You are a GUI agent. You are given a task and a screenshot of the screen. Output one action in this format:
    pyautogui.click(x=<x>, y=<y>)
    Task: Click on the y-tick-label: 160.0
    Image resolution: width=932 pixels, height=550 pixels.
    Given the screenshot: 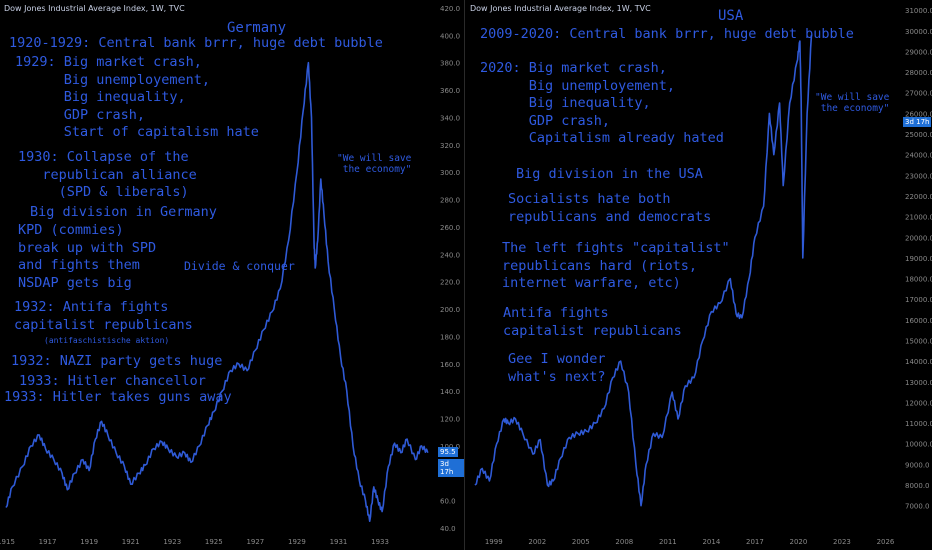 What is the action you would take?
    pyautogui.click(x=450, y=365)
    